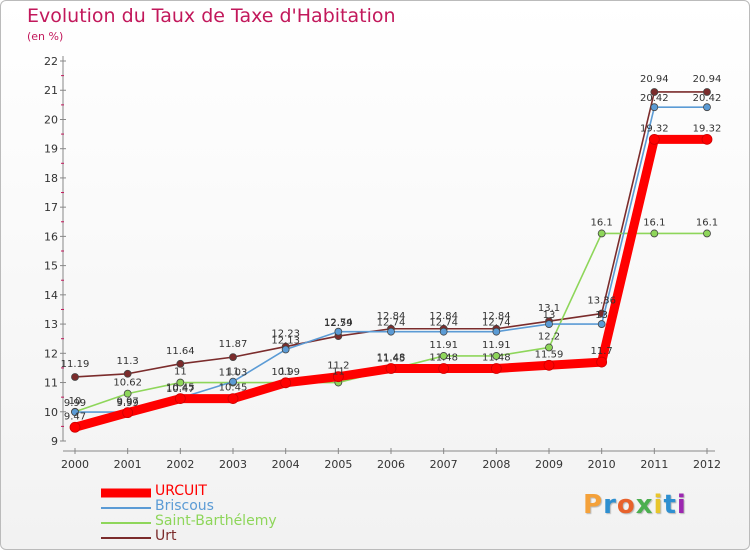  I want to click on y-tick-label: 11, so click(51, 383).